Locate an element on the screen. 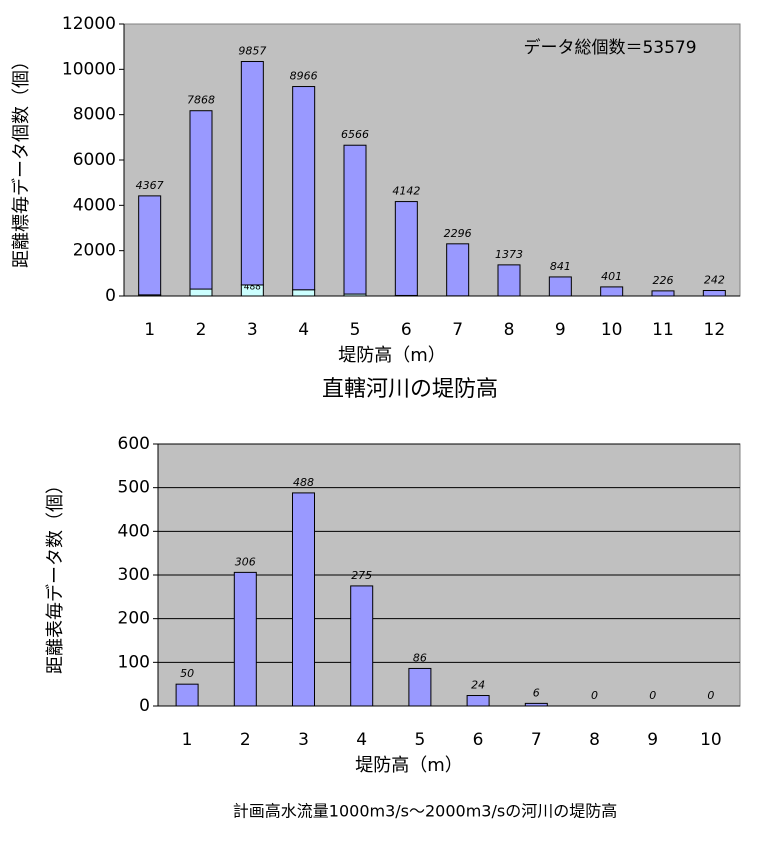 The width and height of the screenshot is (763, 850). data-label: 50 is located at coordinates (187, 673).